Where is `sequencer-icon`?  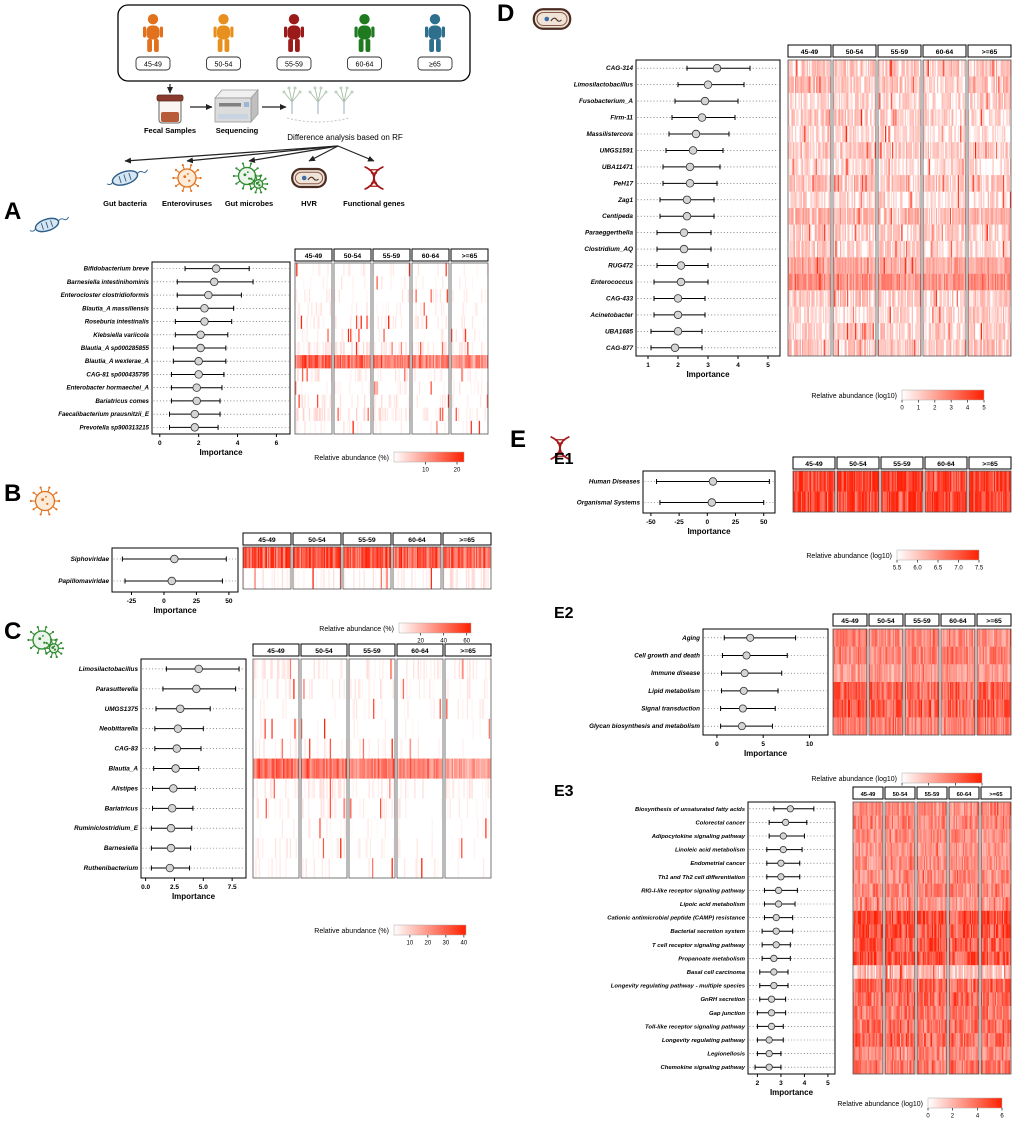
sequencer-icon is located at coordinates (246, 104).